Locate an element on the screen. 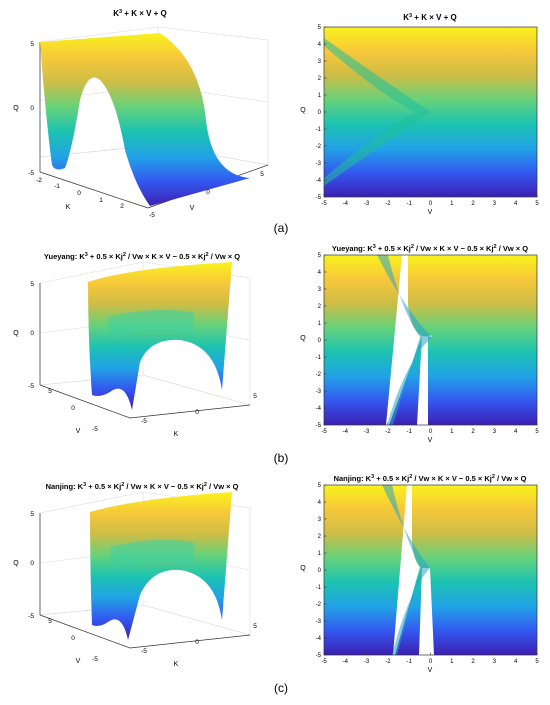 The height and width of the screenshot is (705, 550). x-tick: 2 is located at coordinates (122, 206).